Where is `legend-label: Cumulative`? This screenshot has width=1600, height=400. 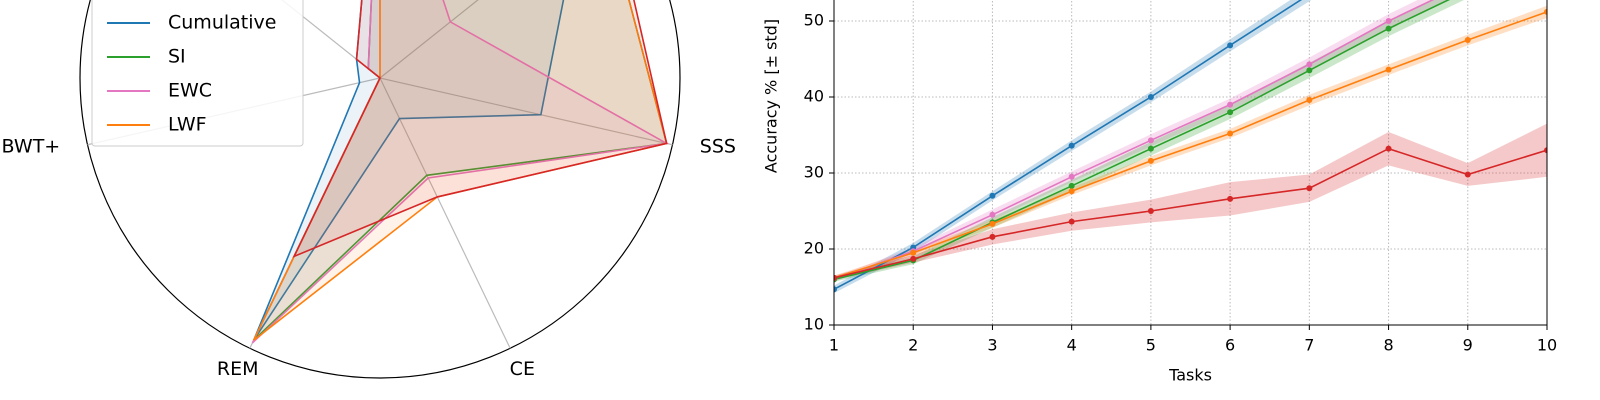
legend-label: Cumulative is located at coordinates (222, 23).